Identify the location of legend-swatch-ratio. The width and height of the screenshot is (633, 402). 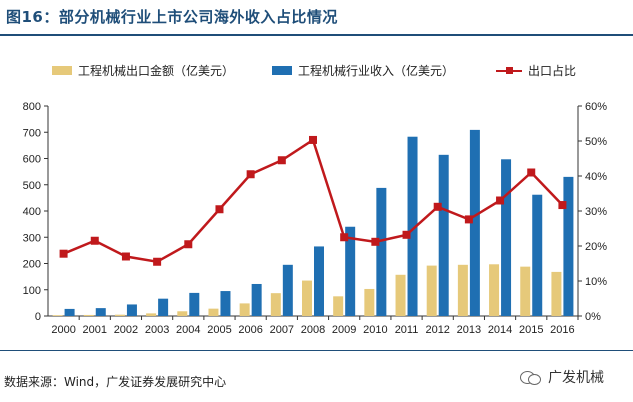
(509, 71).